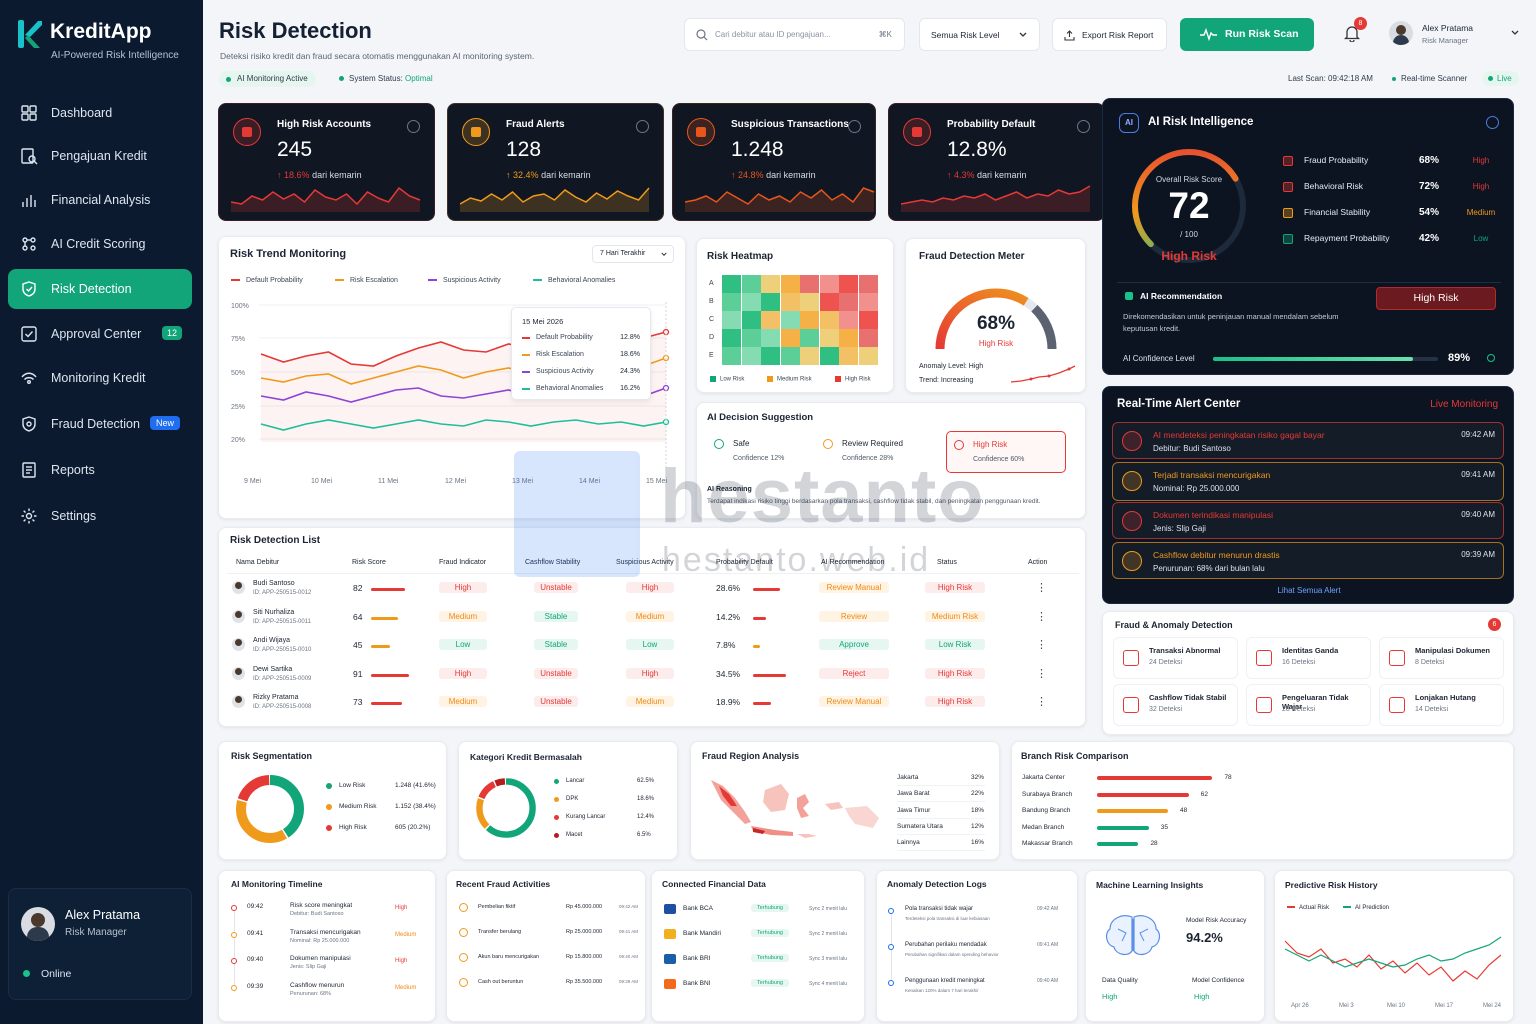 The image size is (1536, 1024). I want to click on sidebar-item-monitoring-kredit: Monitoring Kredit, so click(100, 378).